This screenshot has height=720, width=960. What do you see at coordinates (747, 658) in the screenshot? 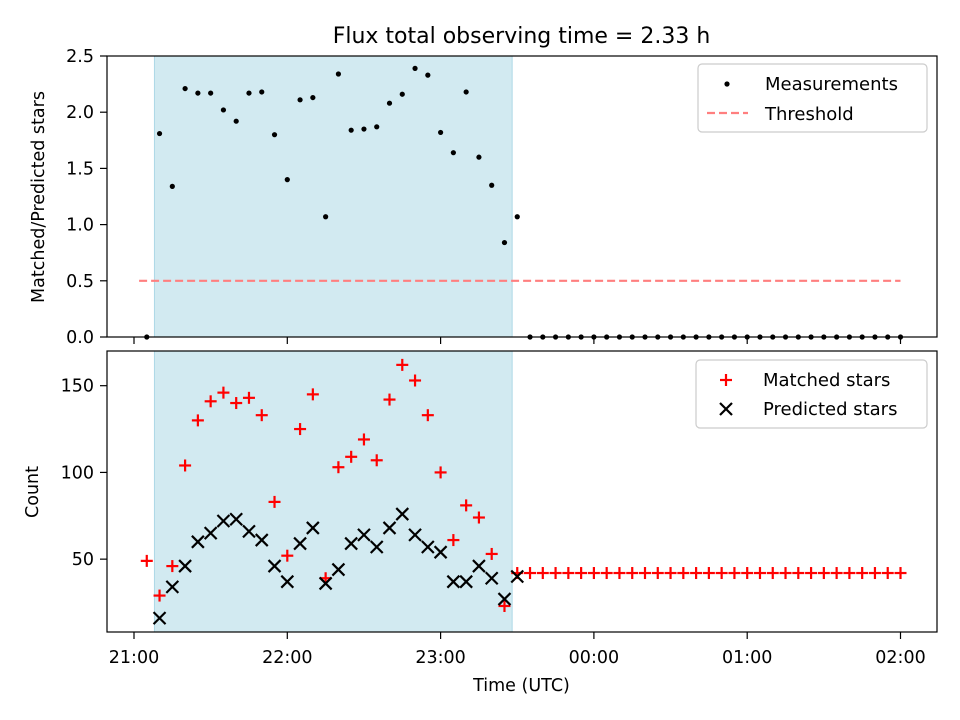
I see `x-tick-label: 01:00` at bounding box center [747, 658].